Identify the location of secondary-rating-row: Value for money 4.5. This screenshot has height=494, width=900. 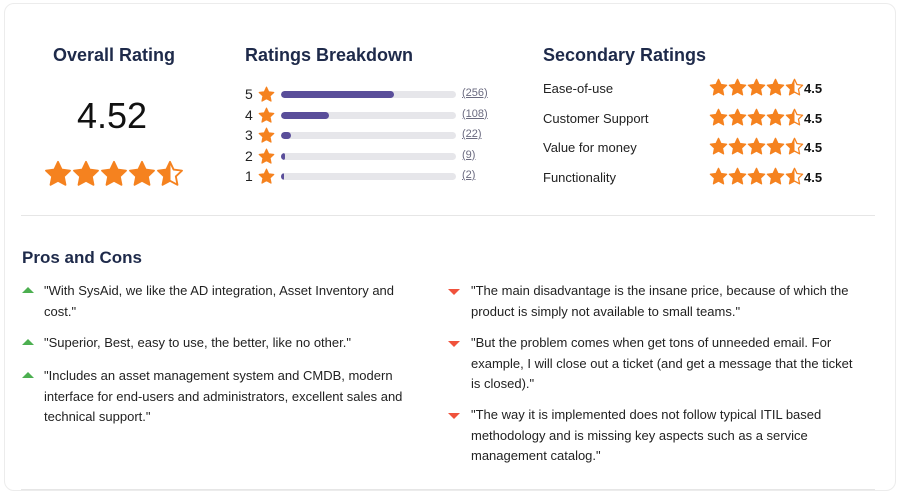
(693, 147).